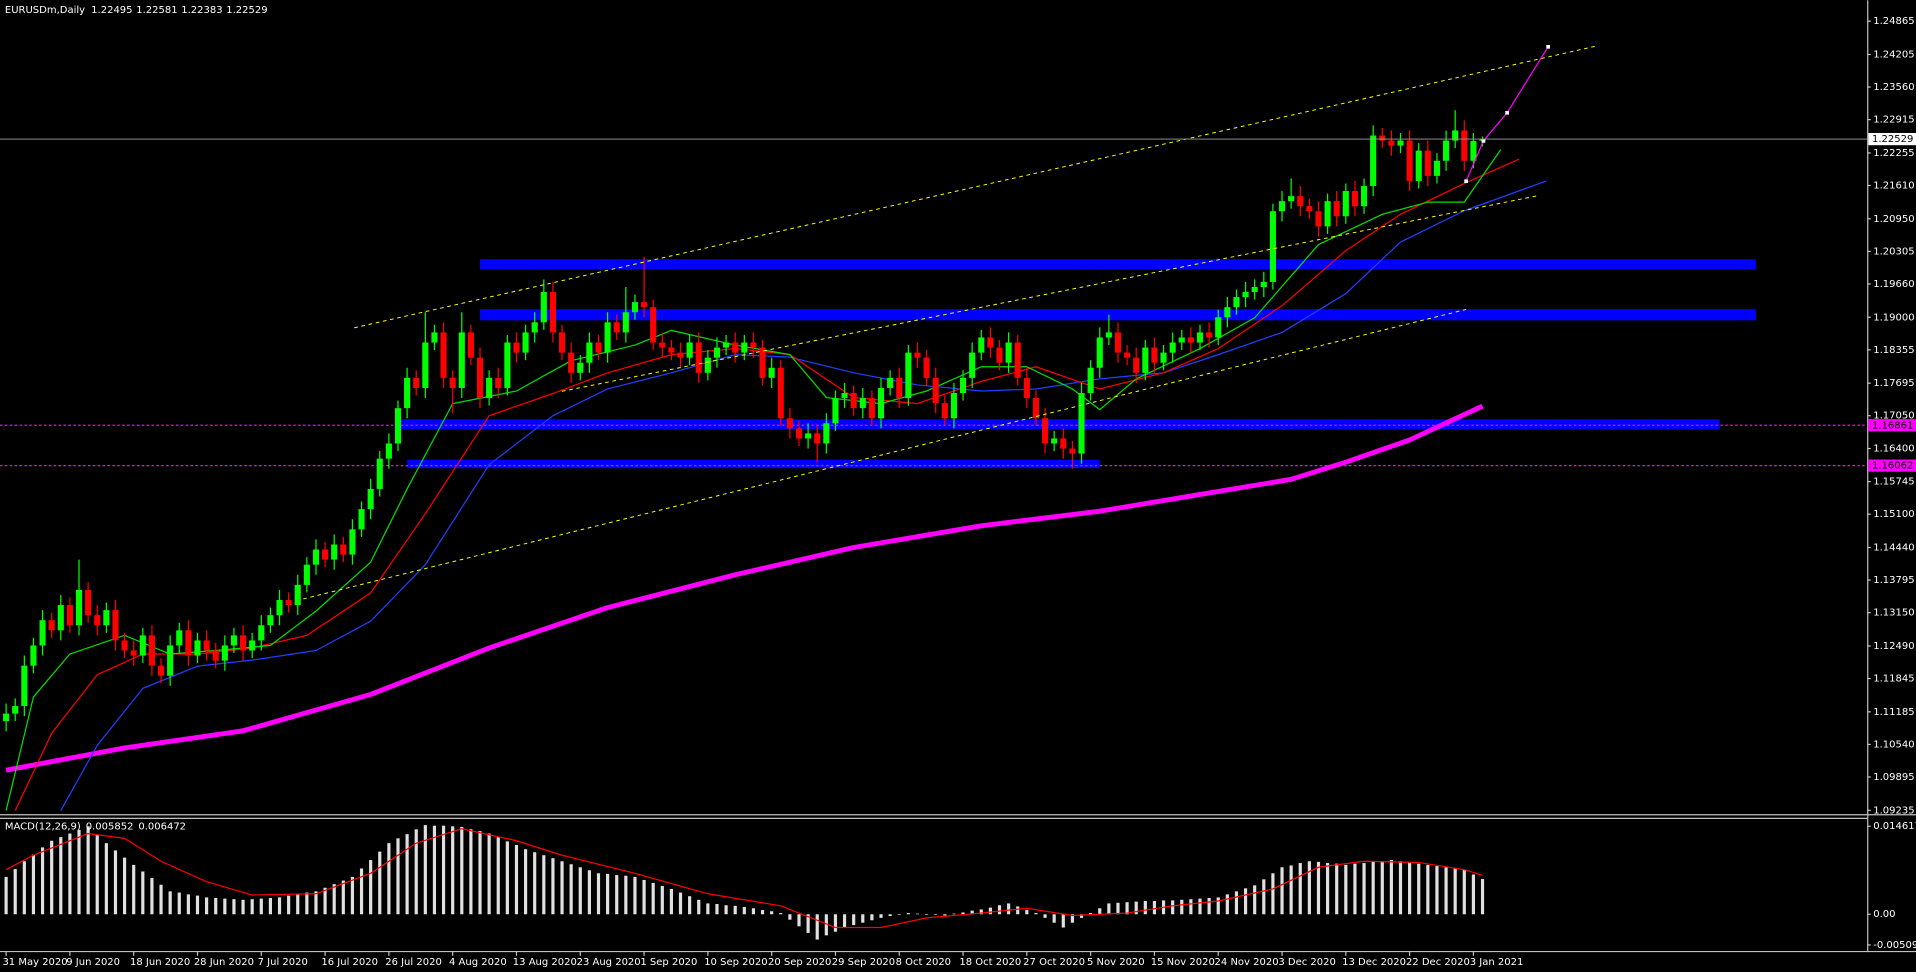  I want to click on signal-value: 0.006472, so click(162, 826).